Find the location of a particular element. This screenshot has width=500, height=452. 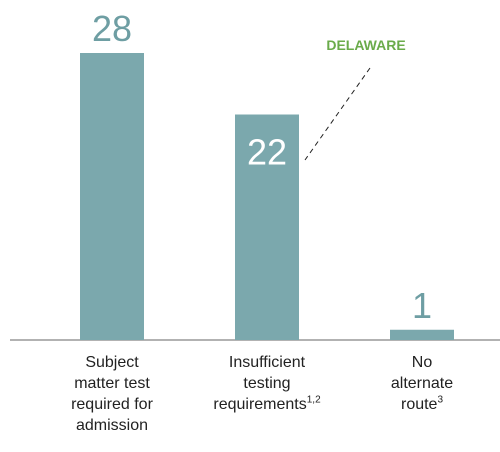

annotation: DELAWARE is located at coordinates (365, 45).